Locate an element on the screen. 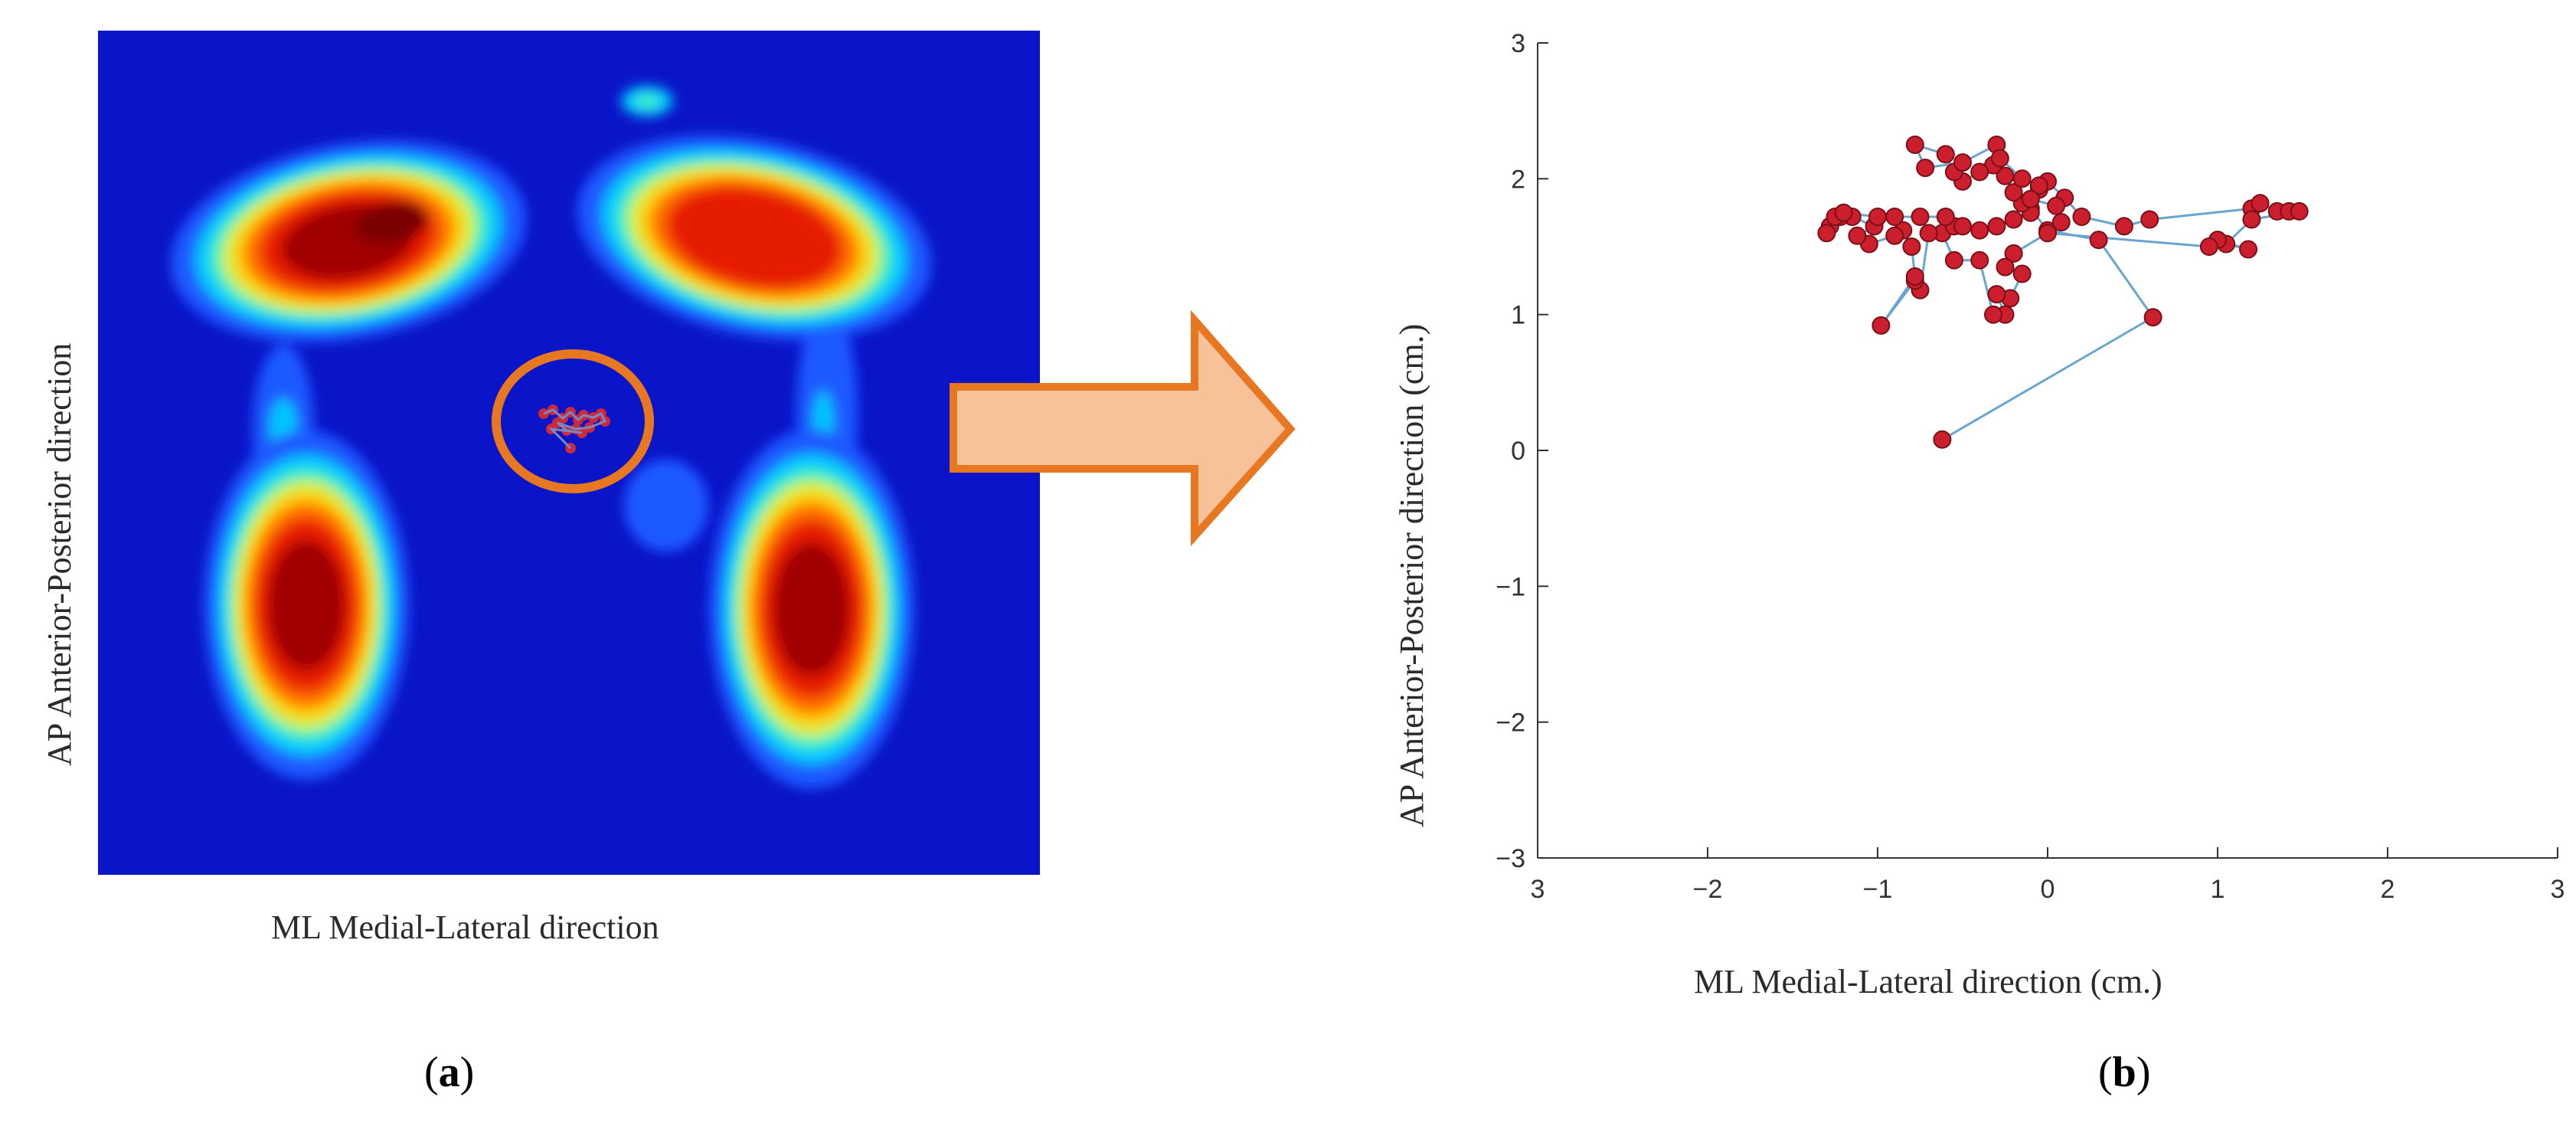 Image resolution: width=2576 pixels, height=1123 pixels. transition-arrow is located at coordinates (1123, 428).